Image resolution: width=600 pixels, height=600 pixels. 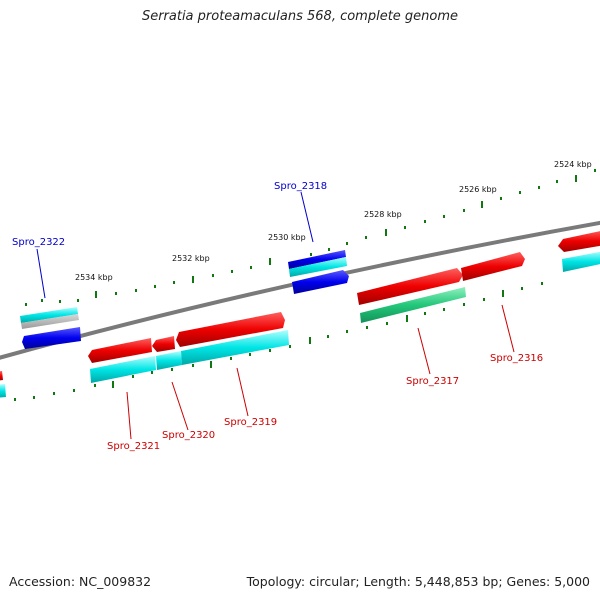 What do you see at coordinates (287, 237) in the screenshot?
I see `tick-label-2530: 2530 kbp` at bounding box center [287, 237].